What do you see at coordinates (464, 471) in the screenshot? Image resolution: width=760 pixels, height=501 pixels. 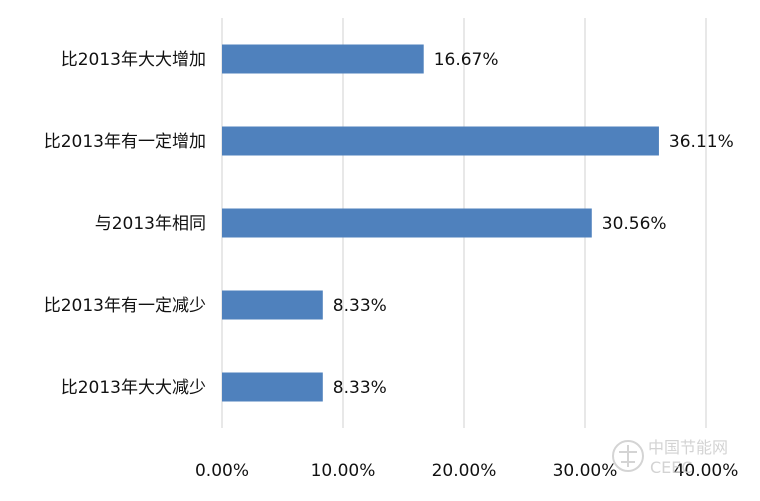 I see `x-tick-label-2: 20.00%` at bounding box center [464, 471].